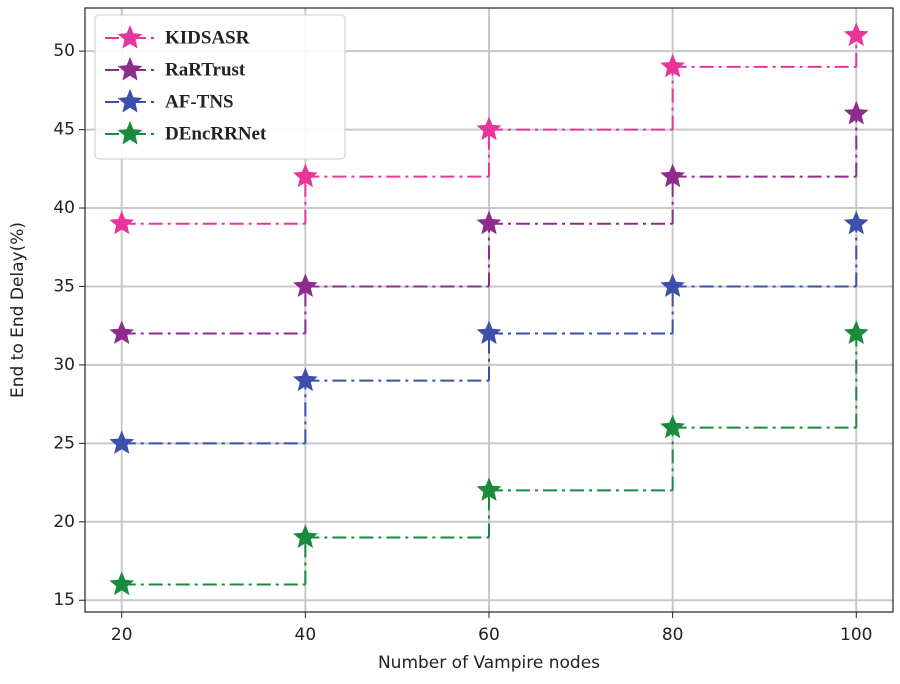 This screenshot has height=684, width=900. I want to click on y-axis-label: End to End Delay(%), so click(18, 310).